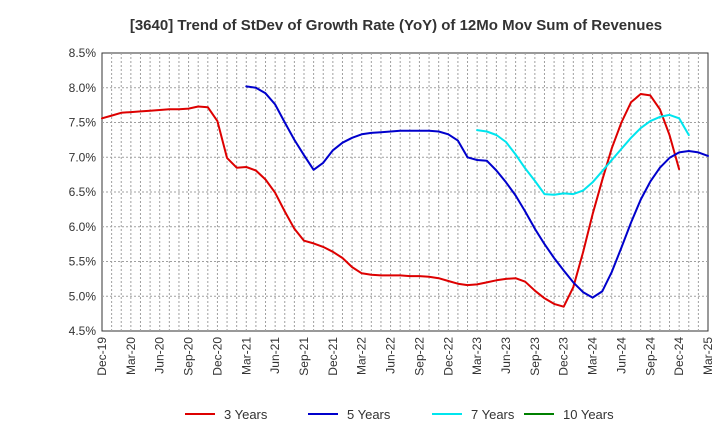  What do you see at coordinates (189, 356) in the screenshot?
I see `x-tick-label: Sep-20` at bounding box center [189, 356].